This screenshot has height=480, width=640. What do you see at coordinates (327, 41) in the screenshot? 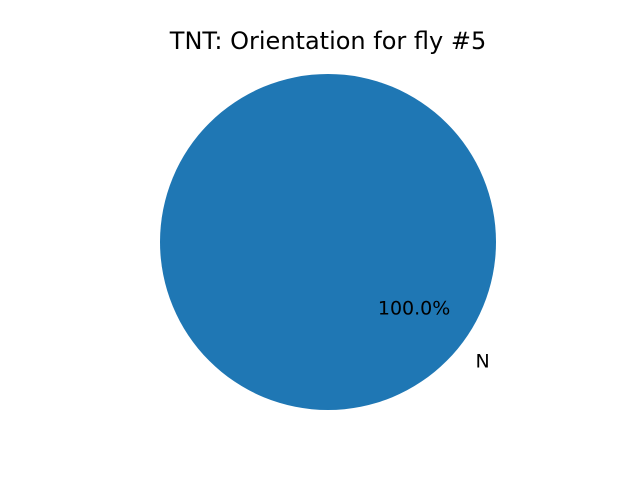
I see `chart-title: TNT: Orientation for fly #5` at bounding box center [327, 41].